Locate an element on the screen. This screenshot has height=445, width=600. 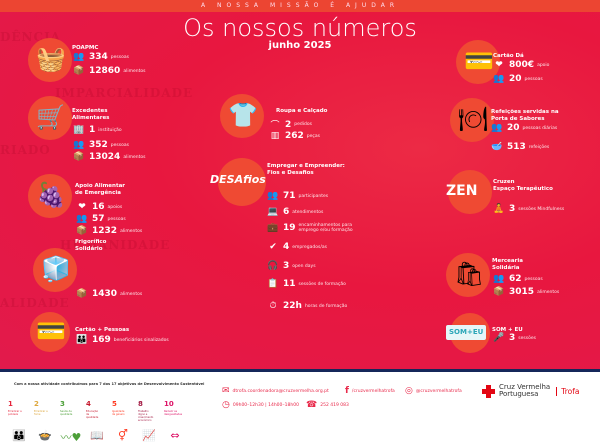
cartao-pessoas-title: Cartão + Pessoas is located at coordinates (102, 330).